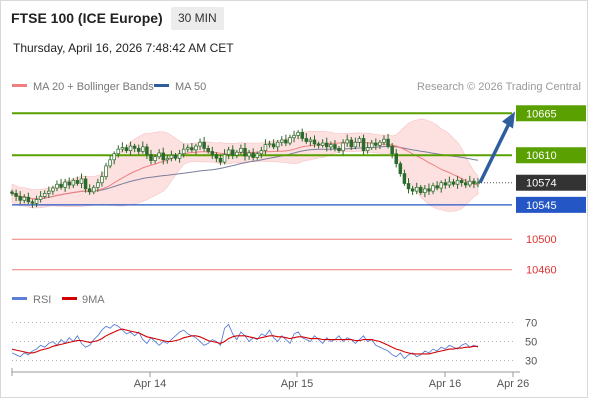 The height and width of the screenshot is (400, 590). Describe the element at coordinates (19, 298) in the screenshot. I see `legend-rsi-swatch` at that location.